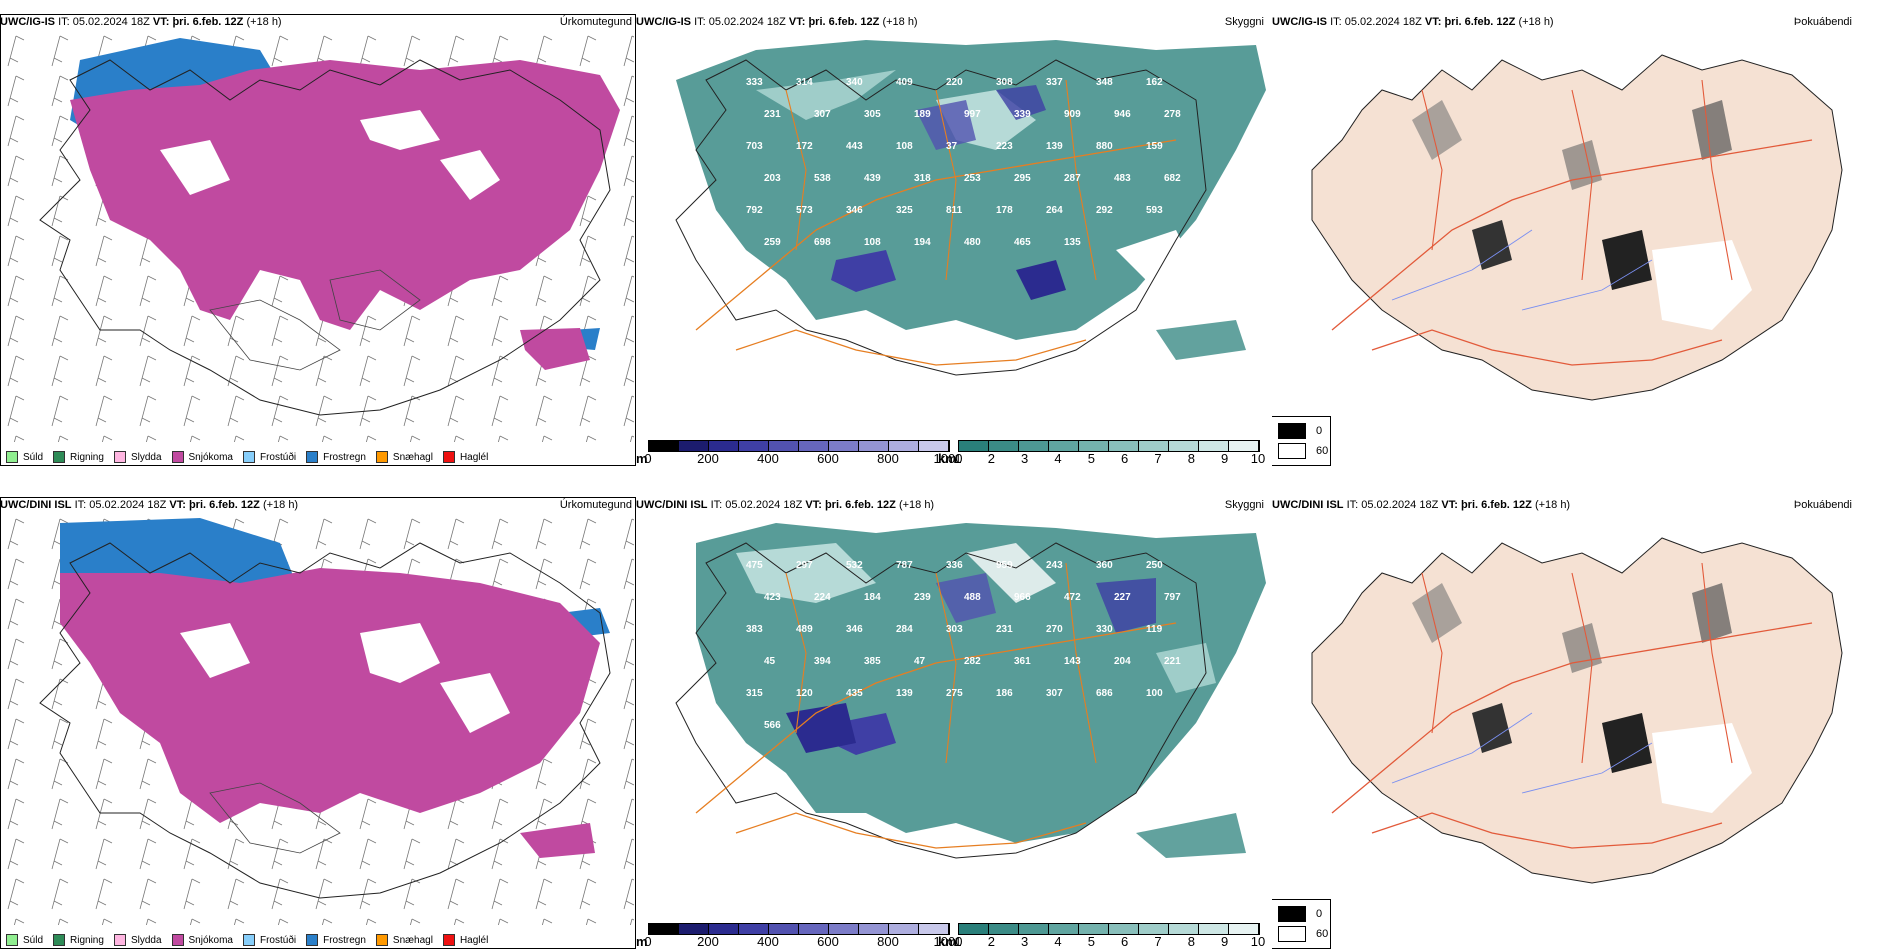  I want to click on lead-time: (+18 h), so click(916, 505).